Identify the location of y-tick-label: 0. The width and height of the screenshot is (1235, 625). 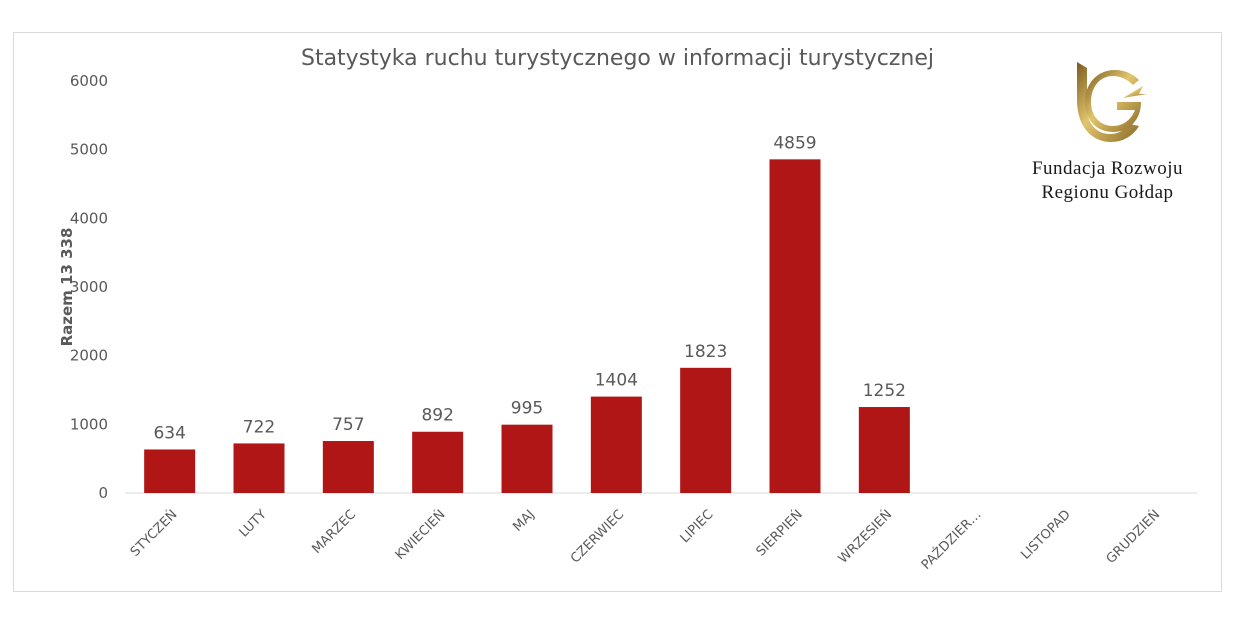
(103, 493).